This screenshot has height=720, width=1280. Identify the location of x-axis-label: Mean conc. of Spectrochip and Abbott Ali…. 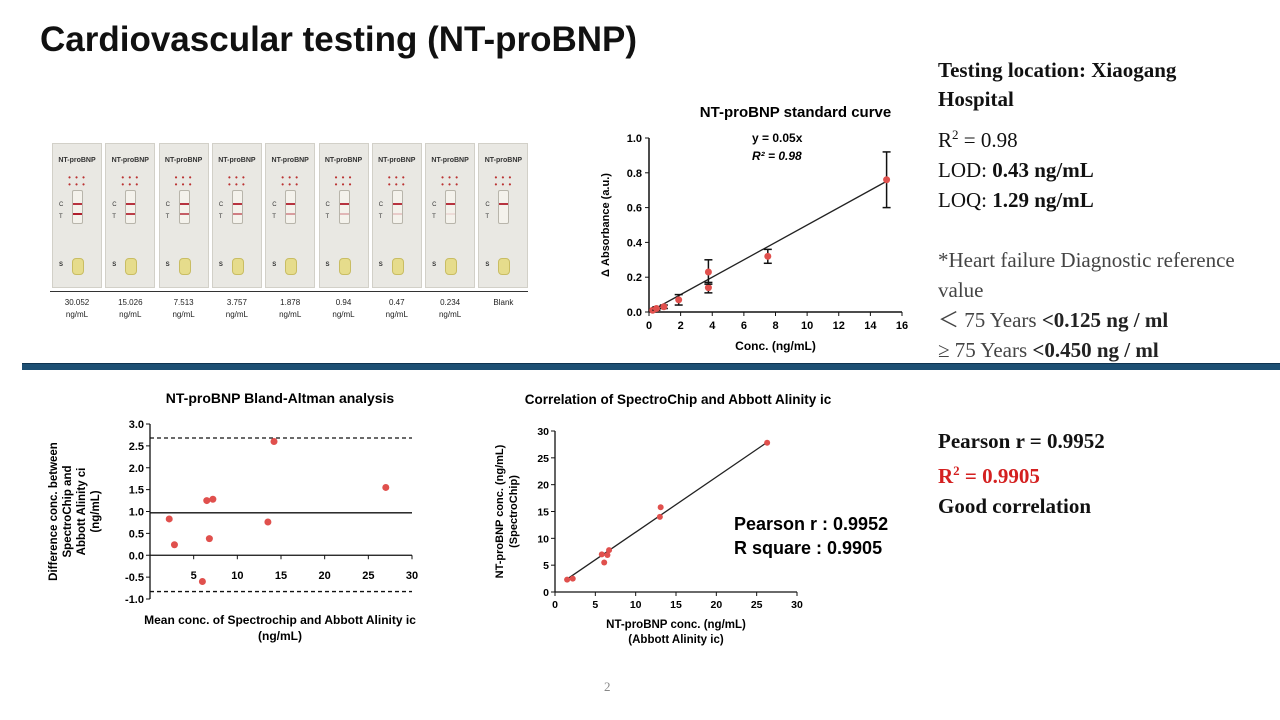
(280, 620).